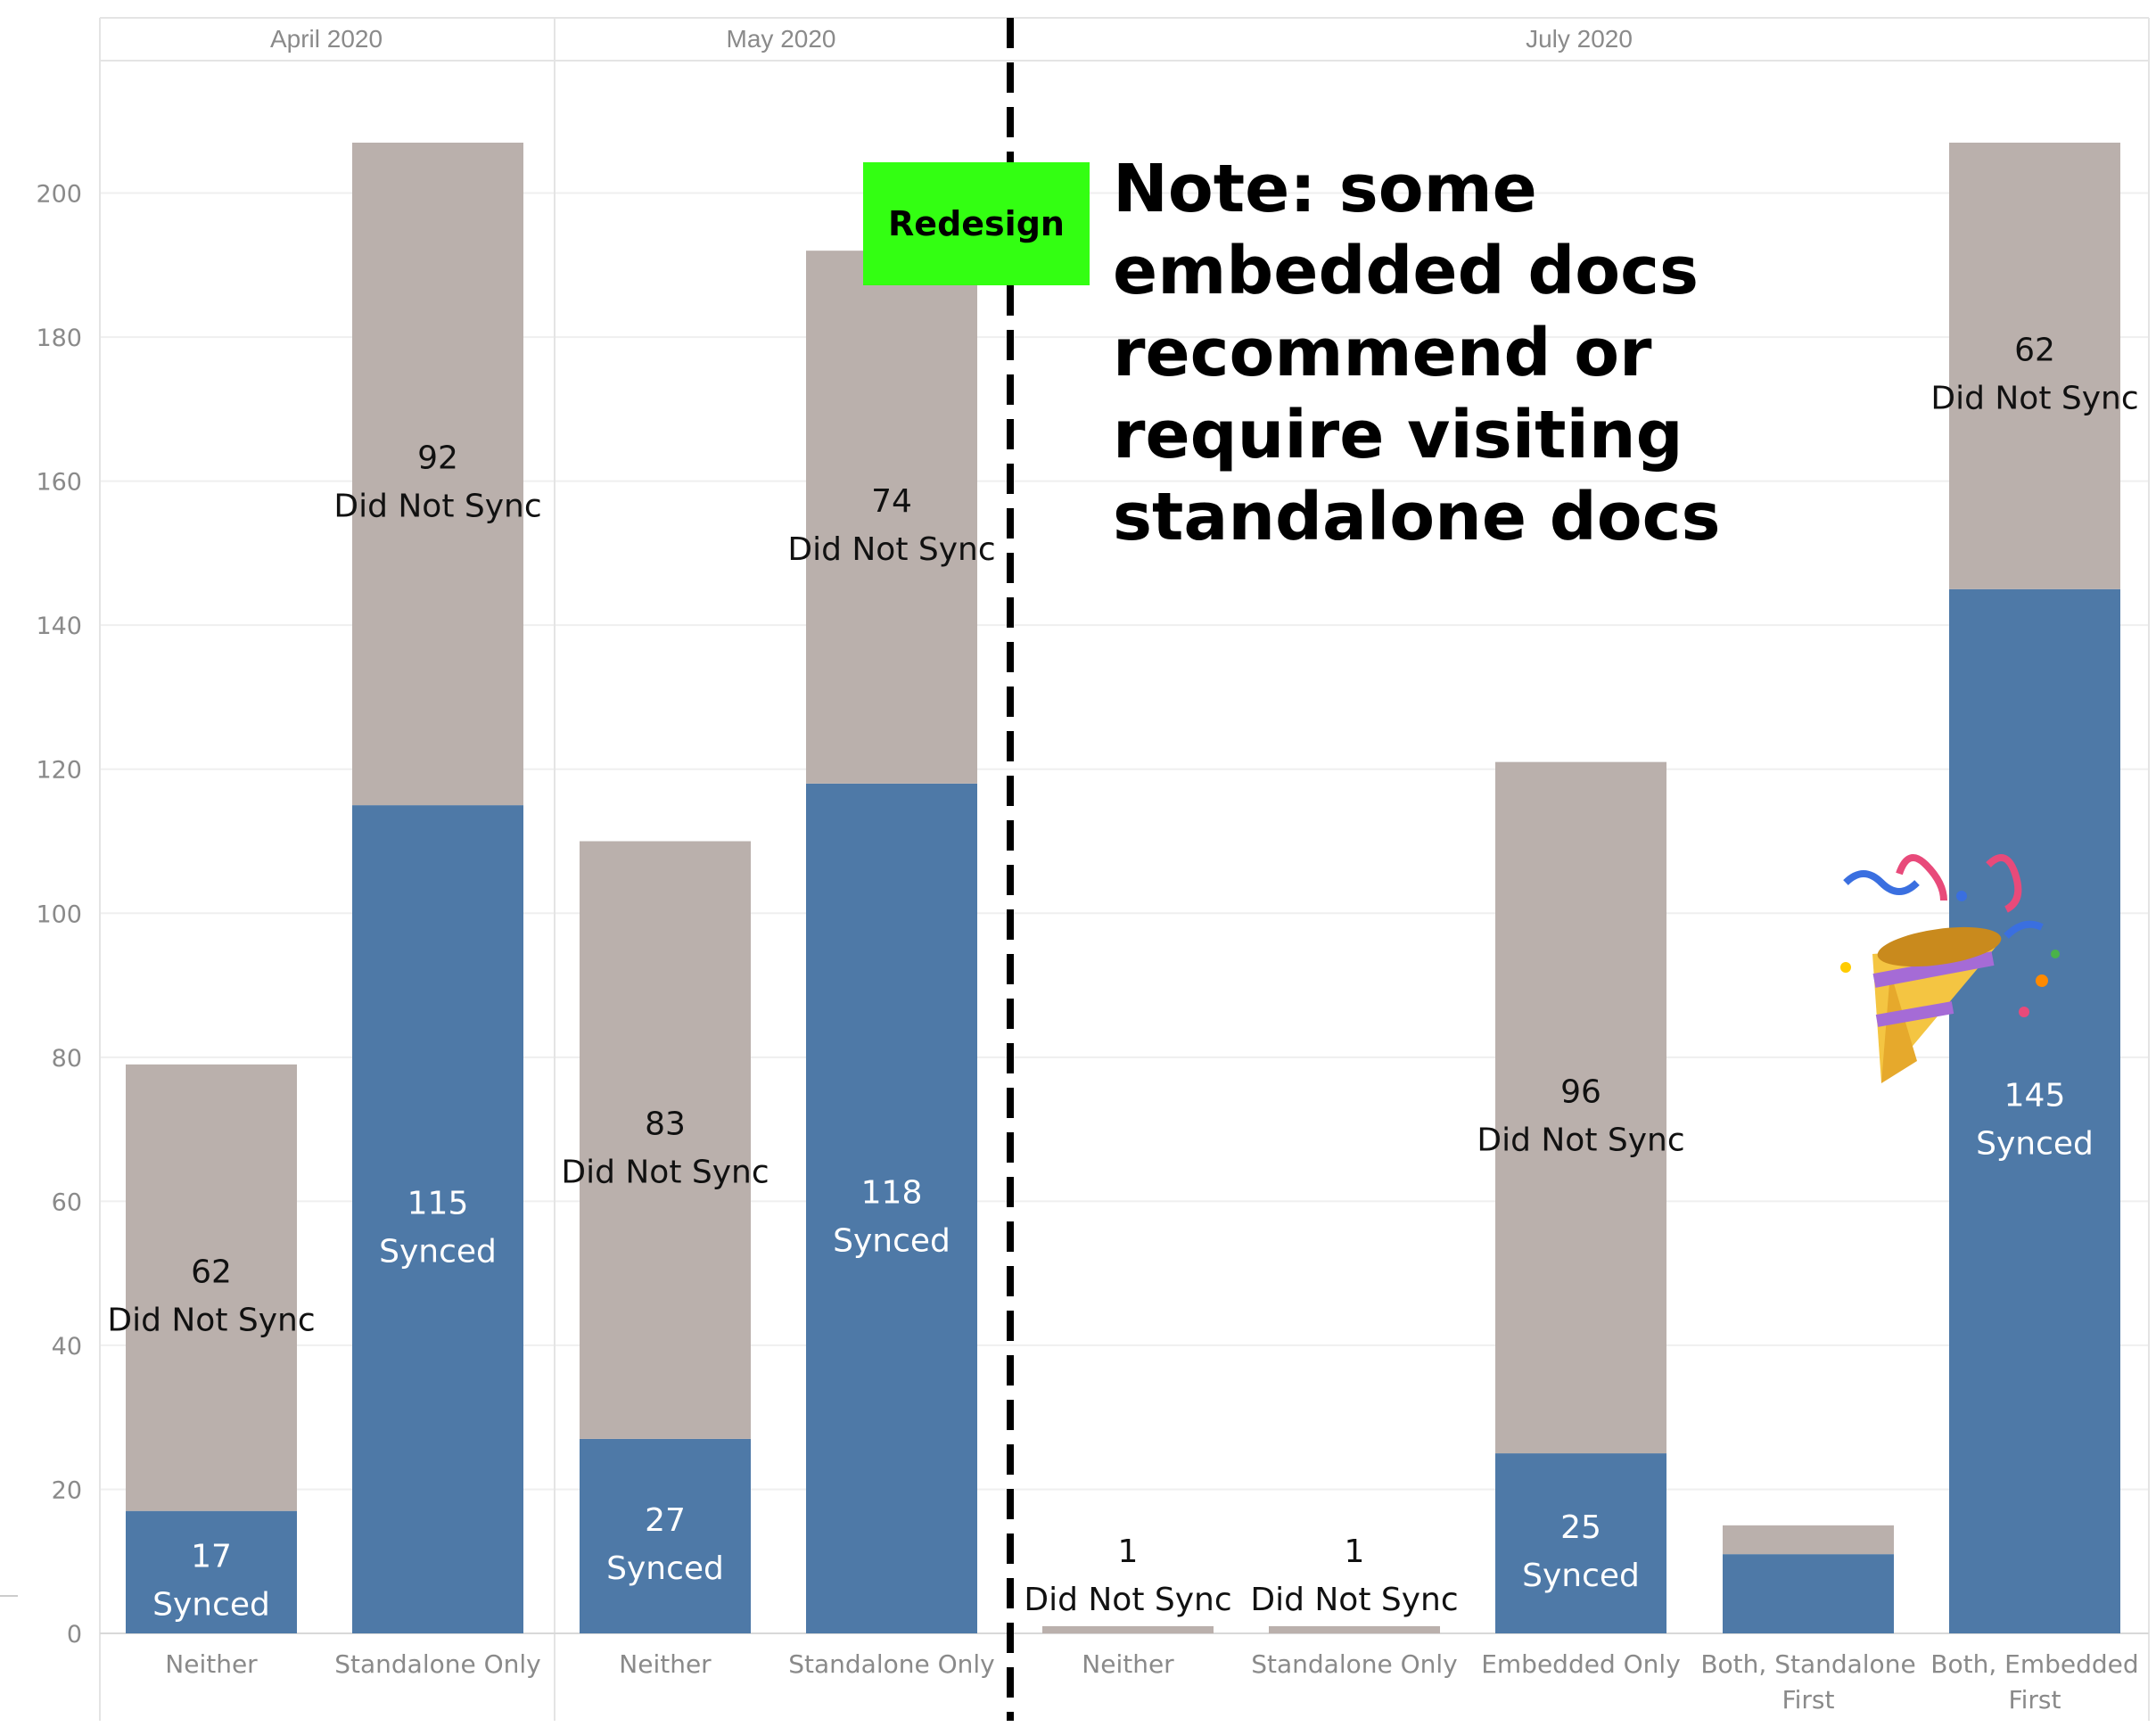 This screenshot has height=1735, width=2156. Describe the element at coordinates (74, 1635) in the screenshot. I see `y-tick-label: 0` at that location.